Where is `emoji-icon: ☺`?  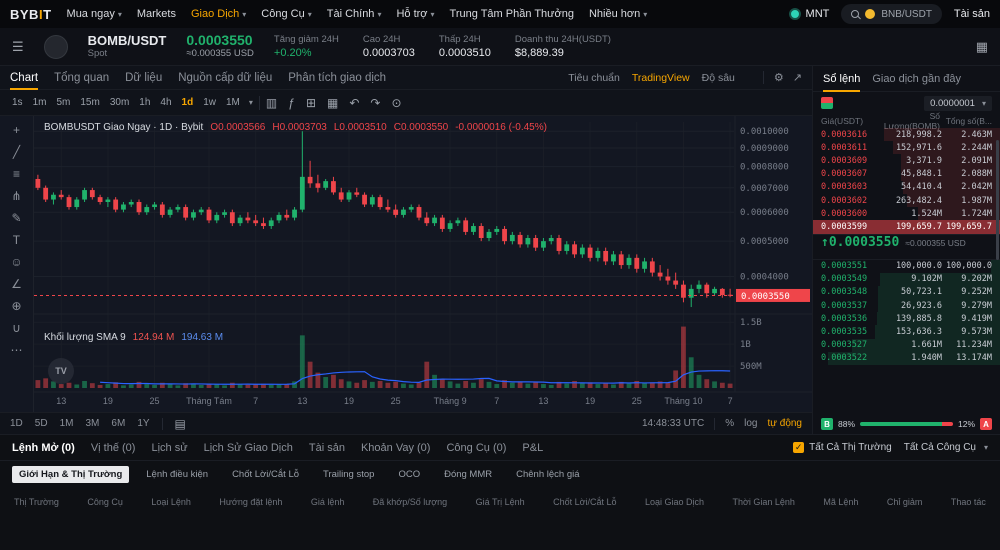 emoji-icon: ☺ is located at coordinates (16, 262).